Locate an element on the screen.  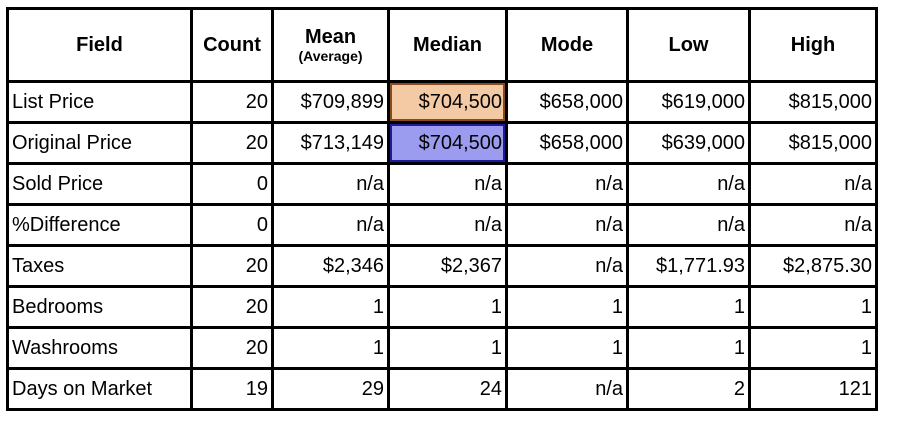
cell-mean: 29 is located at coordinates (330, 389).